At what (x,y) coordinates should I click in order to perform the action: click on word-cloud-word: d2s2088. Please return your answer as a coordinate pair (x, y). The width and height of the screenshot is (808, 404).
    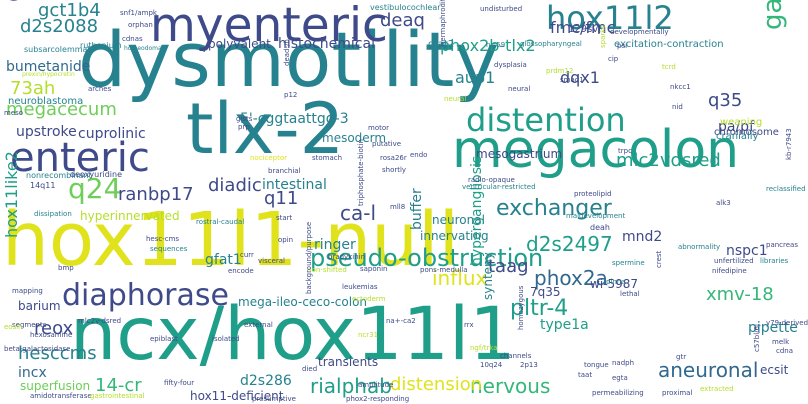
    Looking at the image, I should click on (59, 26).